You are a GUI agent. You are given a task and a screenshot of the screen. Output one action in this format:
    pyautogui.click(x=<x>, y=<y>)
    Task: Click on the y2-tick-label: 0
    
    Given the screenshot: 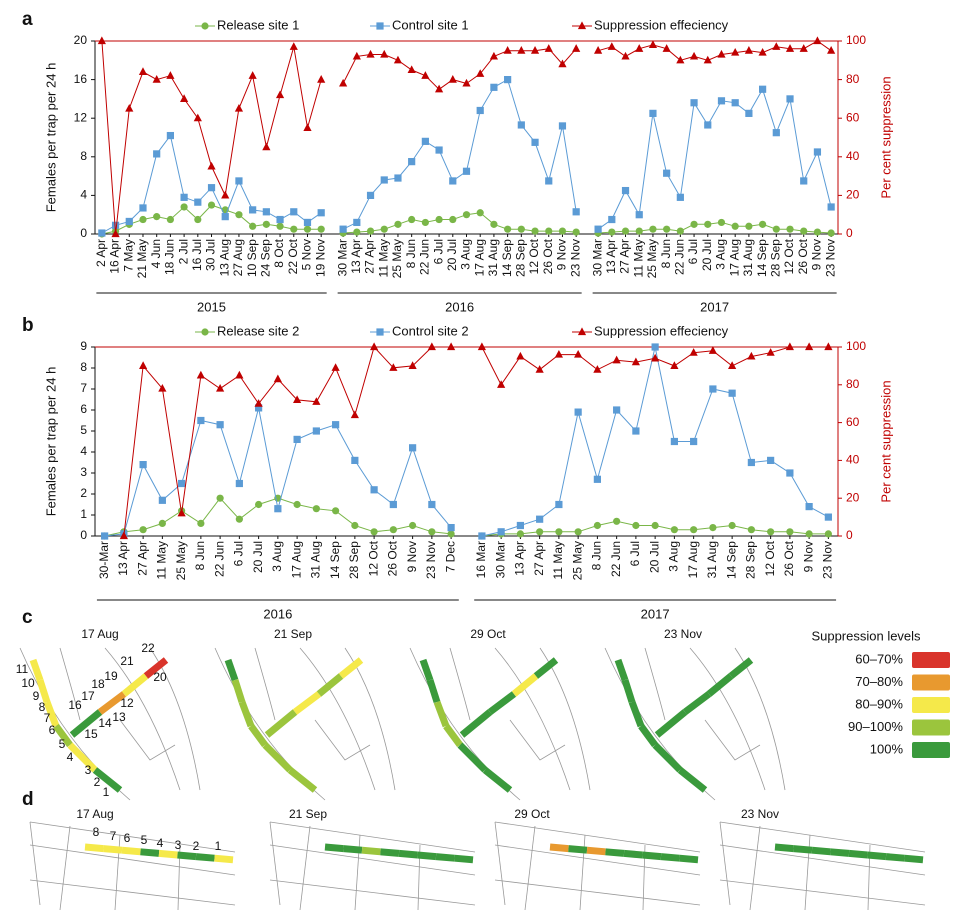 What is the action you would take?
    pyautogui.click(x=849, y=535)
    